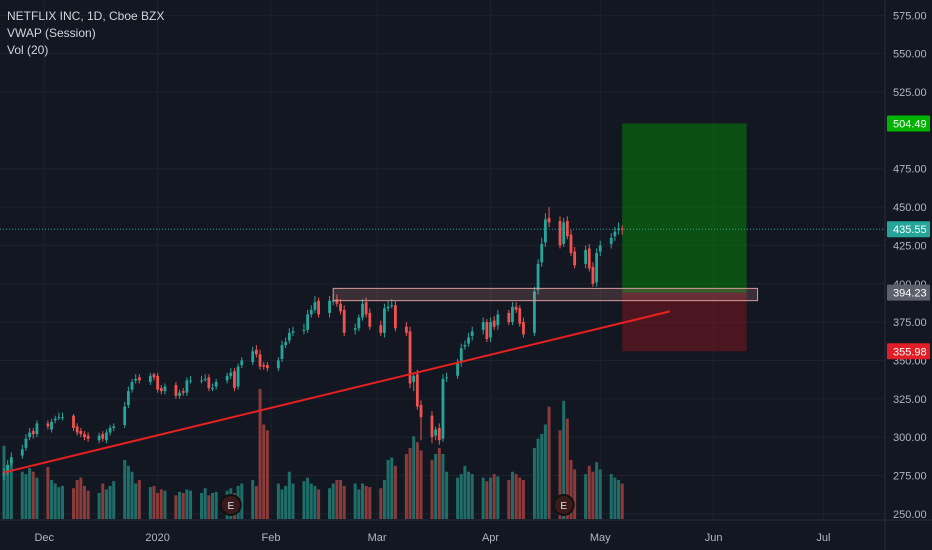 This screenshot has height=550, width=932. I want to click on symbol-title: NETFLIX INC, 1D, Cboe BZX, so click(86, 16).